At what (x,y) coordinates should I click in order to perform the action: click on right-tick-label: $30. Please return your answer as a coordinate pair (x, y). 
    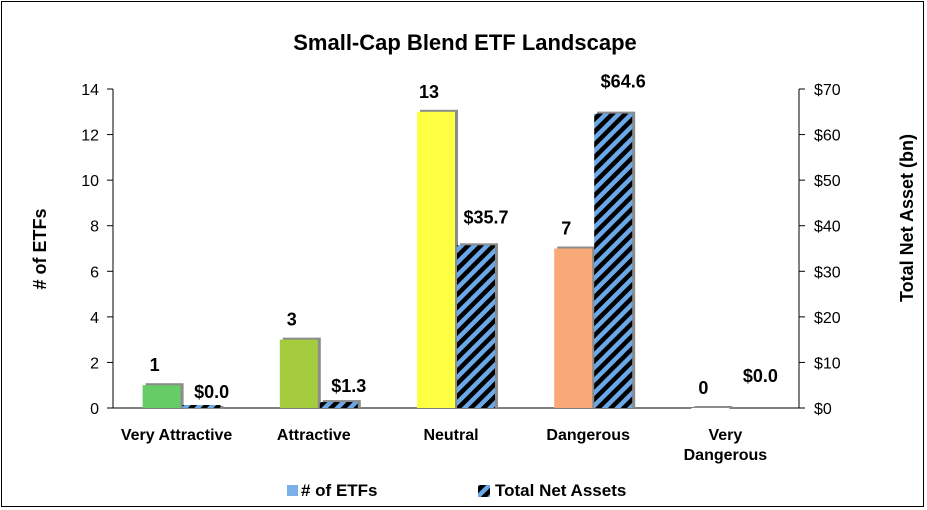
    Looking at the image, I should click on (827, 272).